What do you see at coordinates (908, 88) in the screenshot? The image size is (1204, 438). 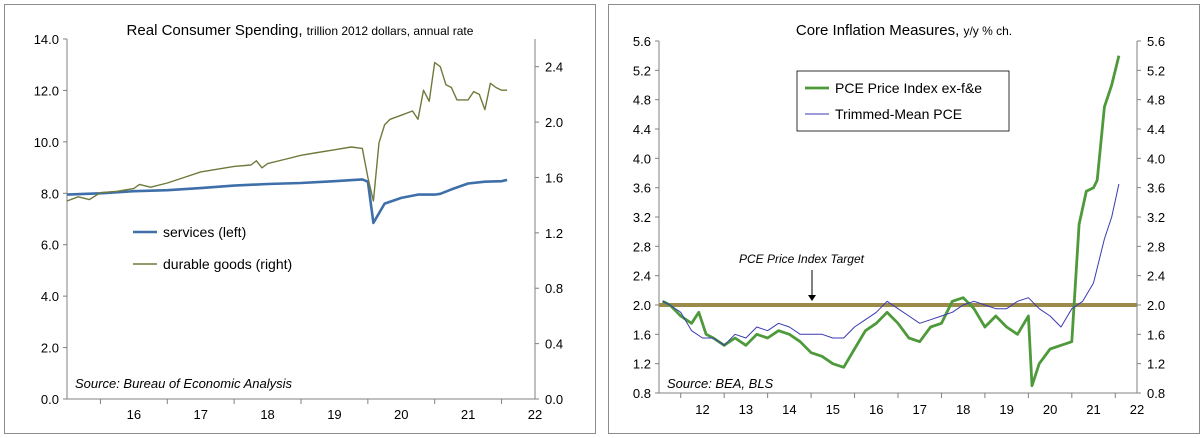 I see `legend-label: PCE Price Index ex-f&e` at bounding box center [908, 88].